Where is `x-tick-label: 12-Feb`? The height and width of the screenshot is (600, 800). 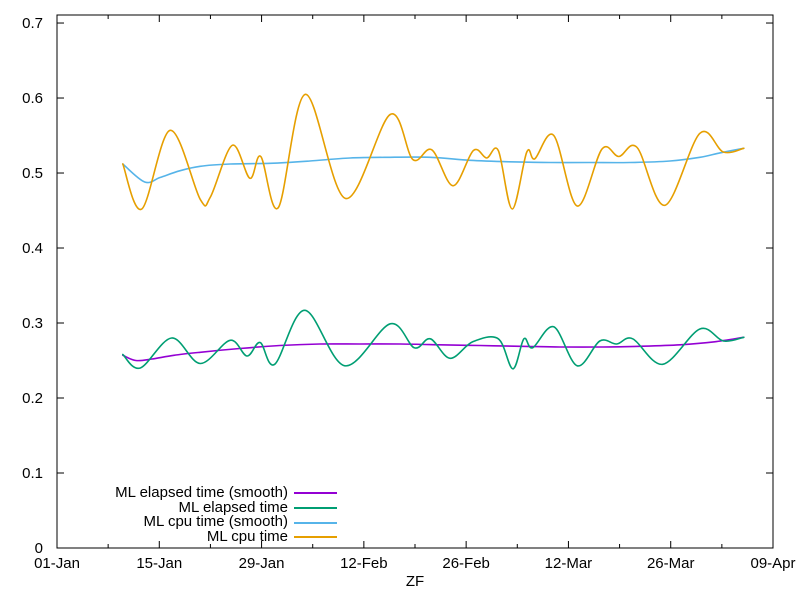
x-tick-label: 12-Feb is located at coordinates (364, 563).